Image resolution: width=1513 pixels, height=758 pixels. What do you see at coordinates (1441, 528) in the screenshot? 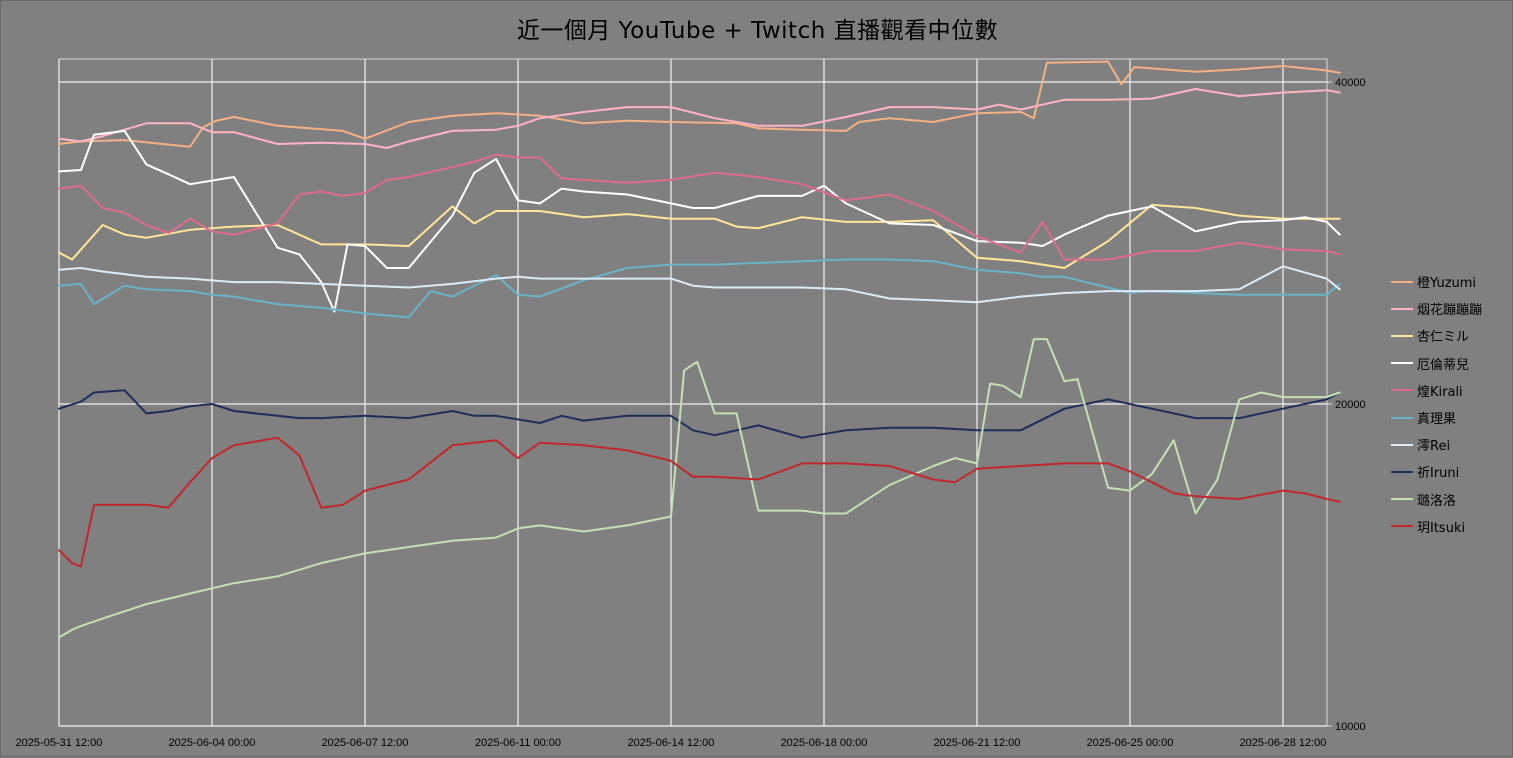
I see `legend-label: 玥Itsuki` at bounding box center [1441, 528].